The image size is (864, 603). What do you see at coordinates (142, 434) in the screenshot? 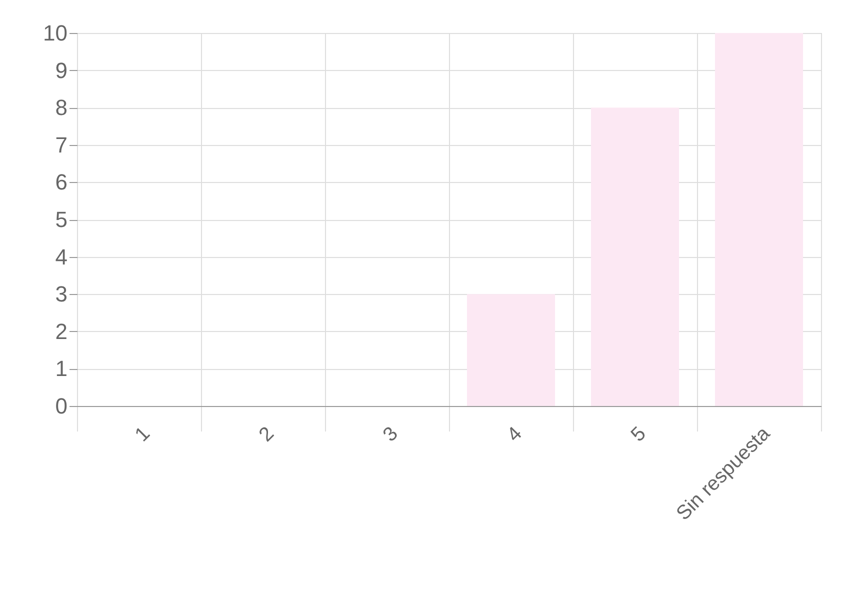
I see `x-tick-label: 1` at bounding box center [142, 434].